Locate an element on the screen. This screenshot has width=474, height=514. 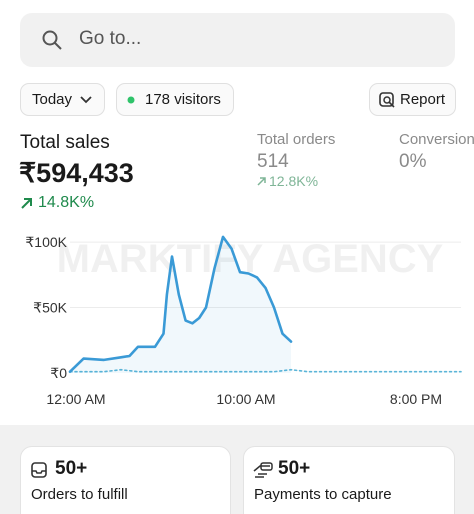
x-tick-label: 12:00 AM is located at coordinates (75, 399).